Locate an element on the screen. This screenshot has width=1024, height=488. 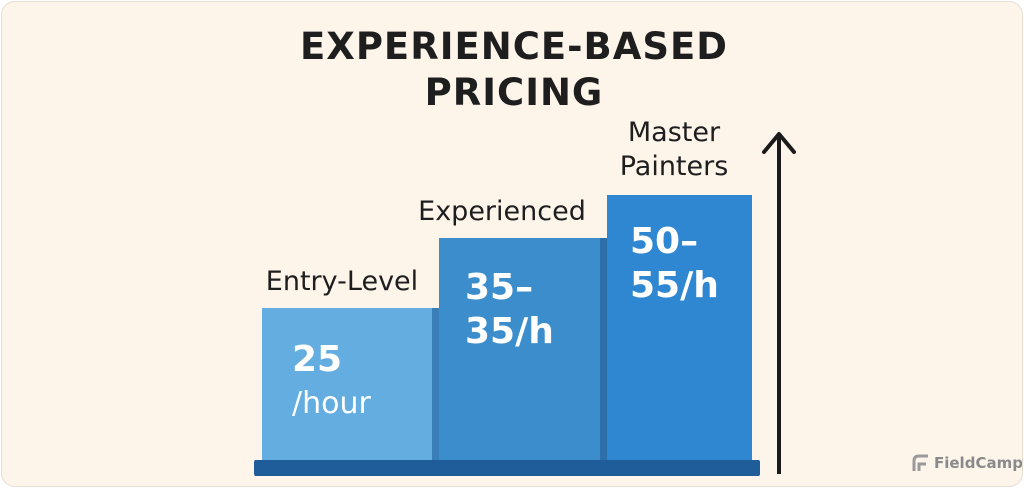
price-line: 25 is located at coordinates (317, 359).